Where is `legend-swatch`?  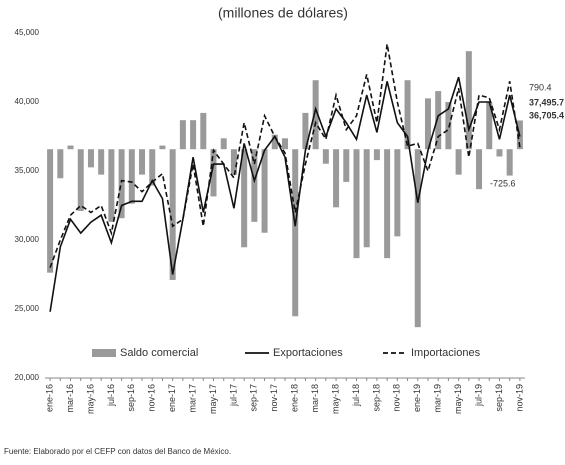
legend-swatch is located at coordinates (104, 353).